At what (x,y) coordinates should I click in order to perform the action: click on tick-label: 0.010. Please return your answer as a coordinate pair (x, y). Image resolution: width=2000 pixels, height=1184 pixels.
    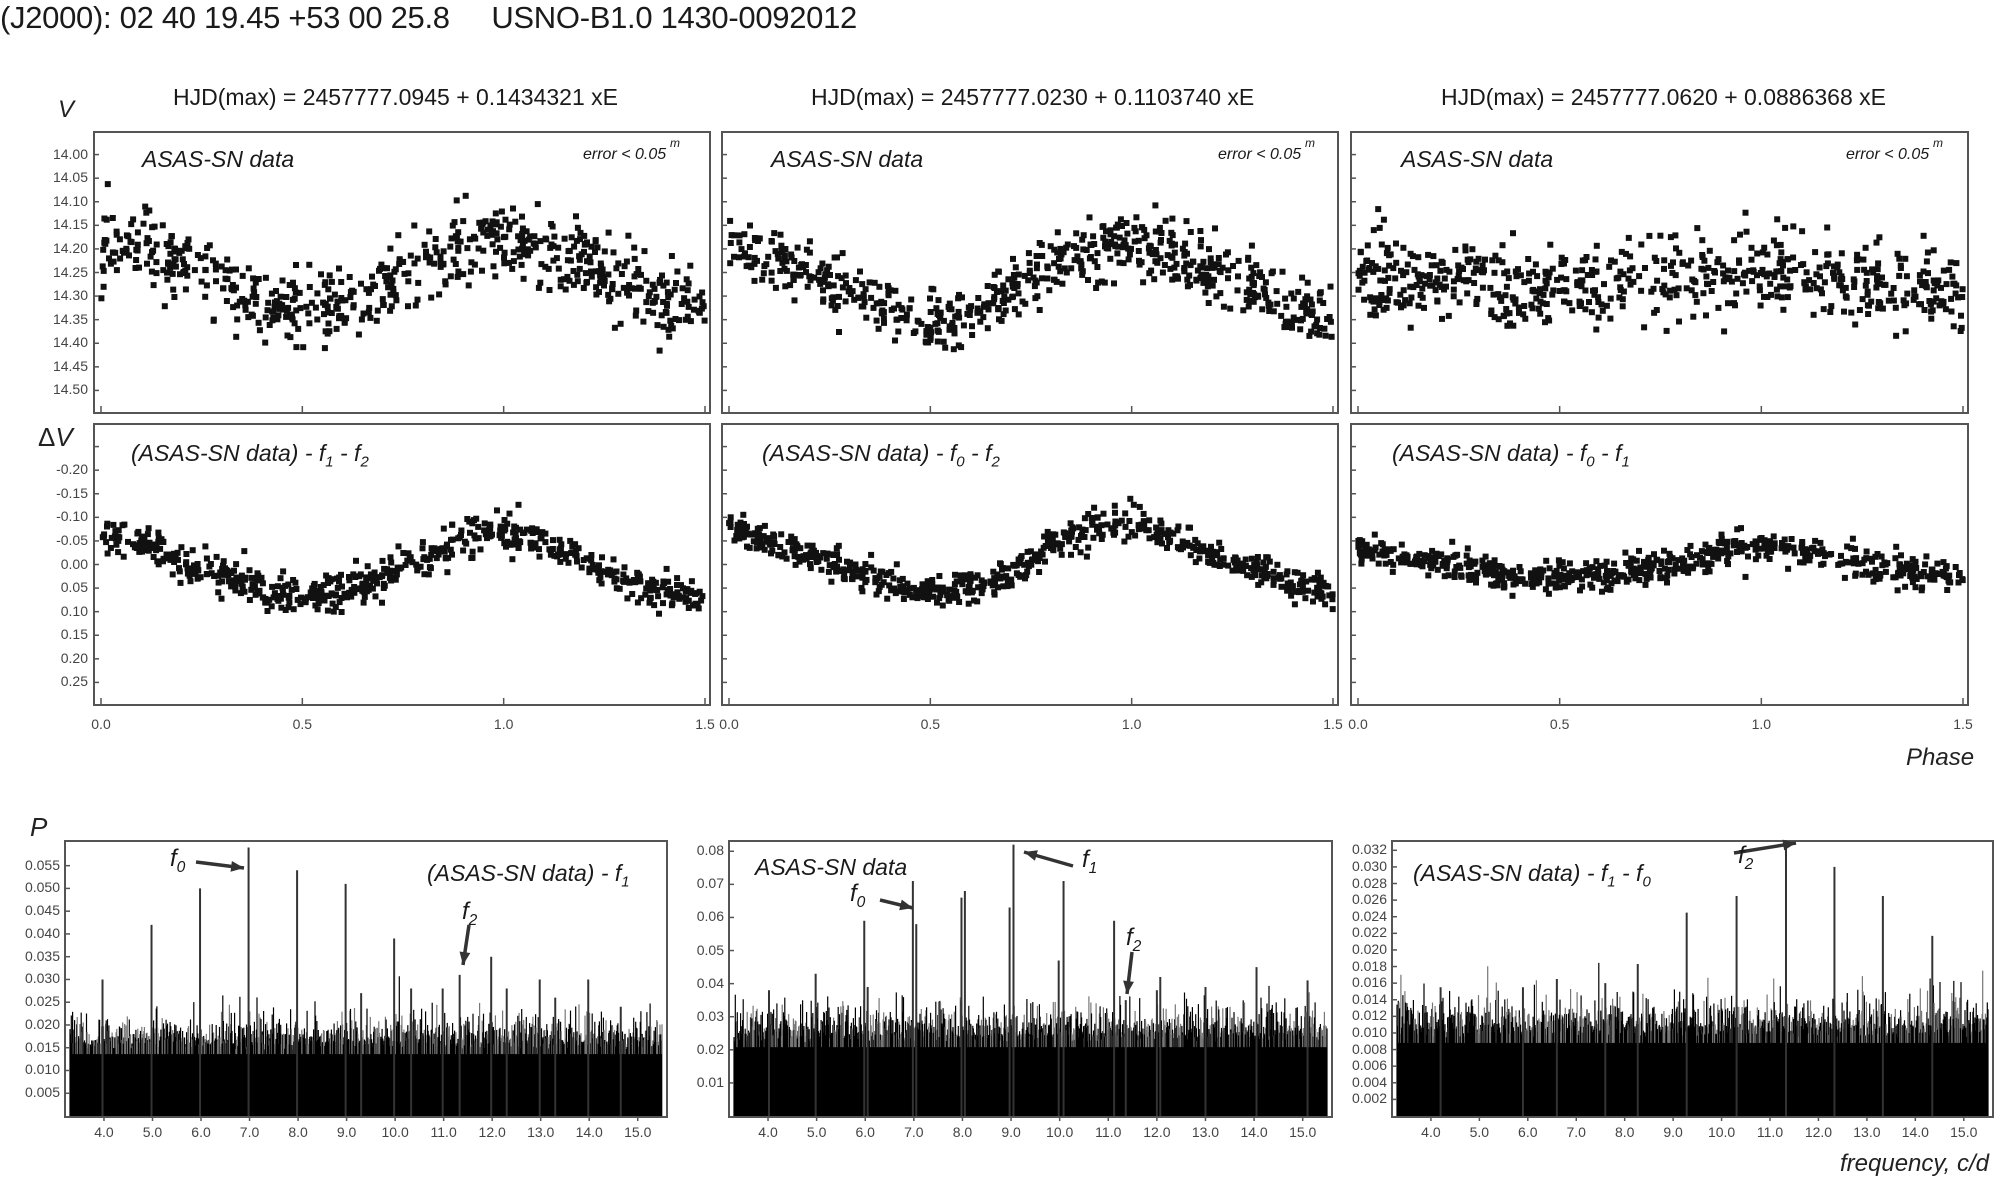
    Looking at the image, I should click on (42, 1069).